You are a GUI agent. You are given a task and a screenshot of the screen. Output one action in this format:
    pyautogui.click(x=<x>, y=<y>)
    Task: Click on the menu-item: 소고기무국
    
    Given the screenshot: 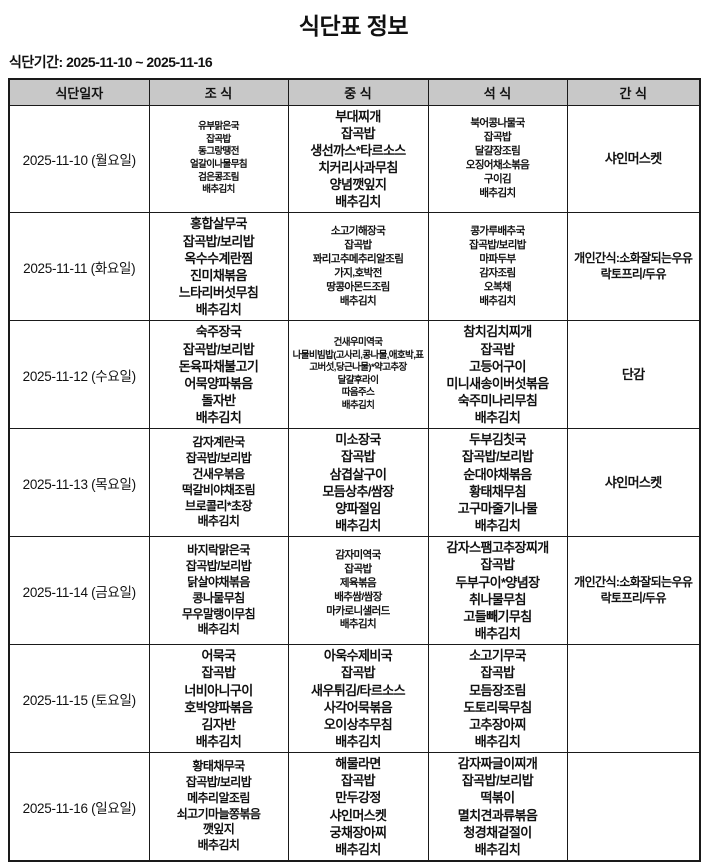 What is the action you would take?
    pyautogui.click(x=497, y=656)
    